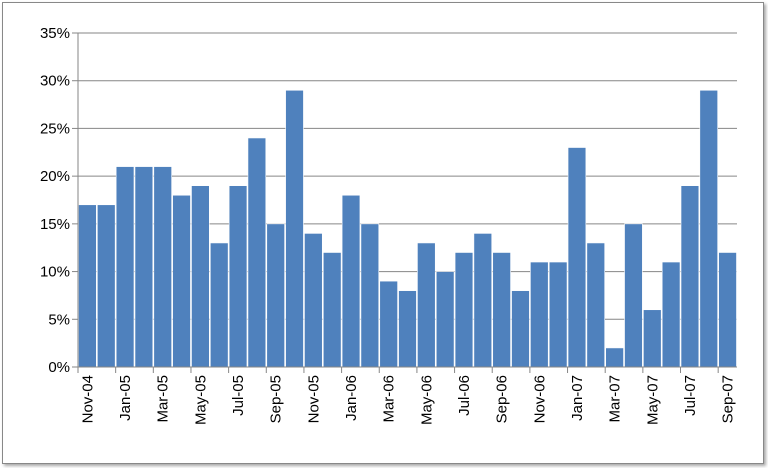 The image size is (768, 468). What do you see at coordinates (502, 399) in the screenshot?
I see `x-tick-label: Sep-06` at bounding box center [502, 399].